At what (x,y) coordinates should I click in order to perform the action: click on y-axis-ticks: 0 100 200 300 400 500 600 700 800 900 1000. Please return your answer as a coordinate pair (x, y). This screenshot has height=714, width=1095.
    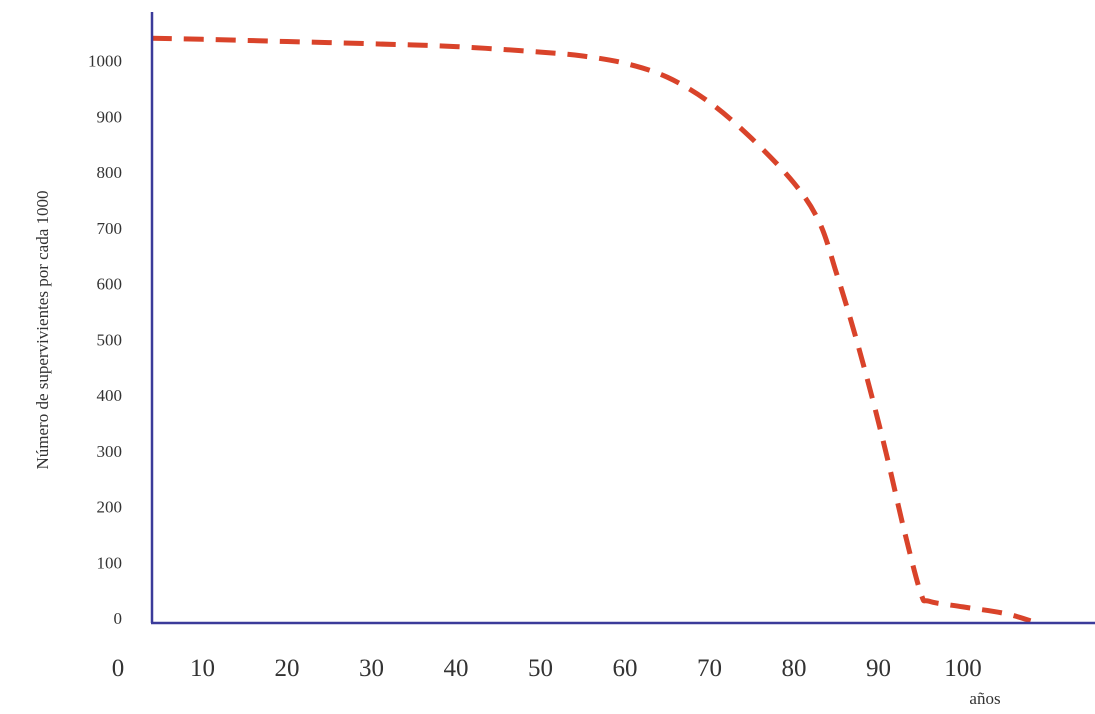
    Looking at the image, I should click on (105, 340).